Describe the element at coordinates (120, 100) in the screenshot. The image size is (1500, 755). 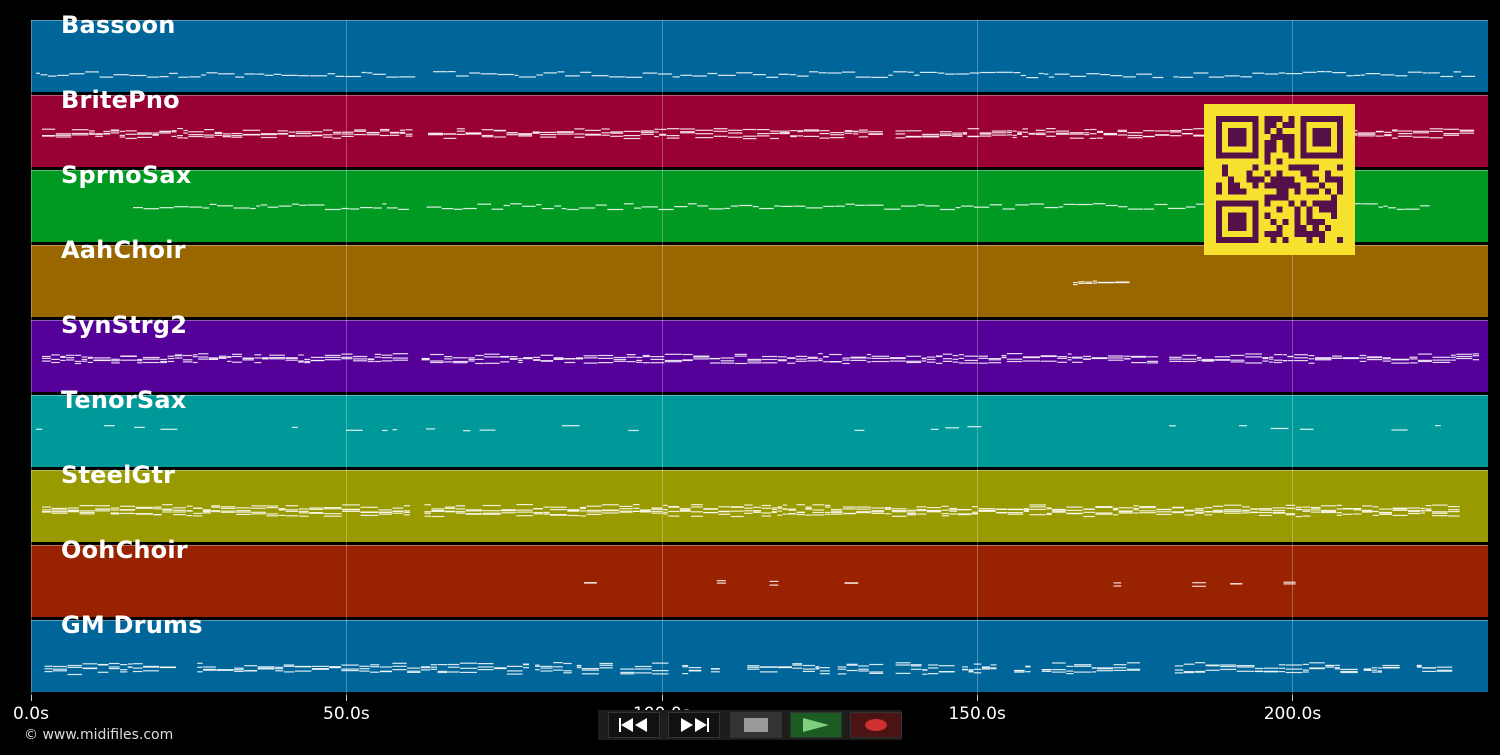
I see `track-label: BritePno` at that location.